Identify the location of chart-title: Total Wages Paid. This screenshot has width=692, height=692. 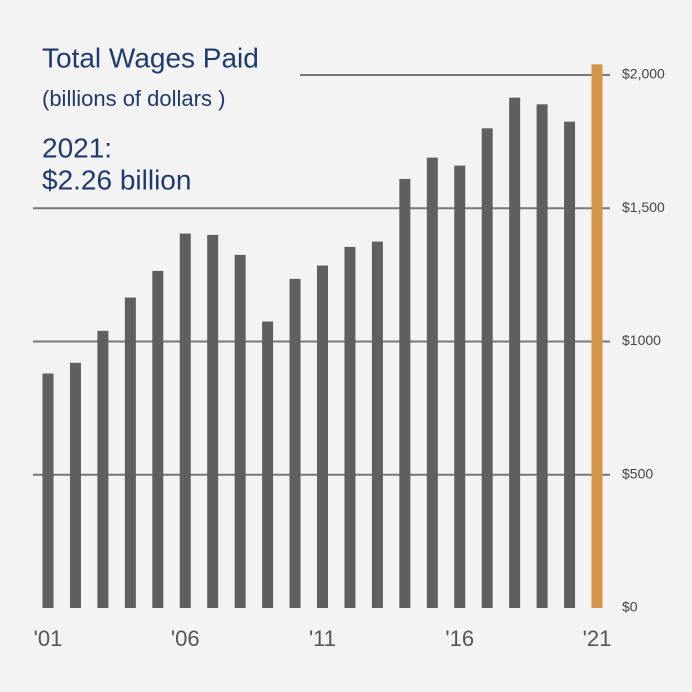
(150, 57).